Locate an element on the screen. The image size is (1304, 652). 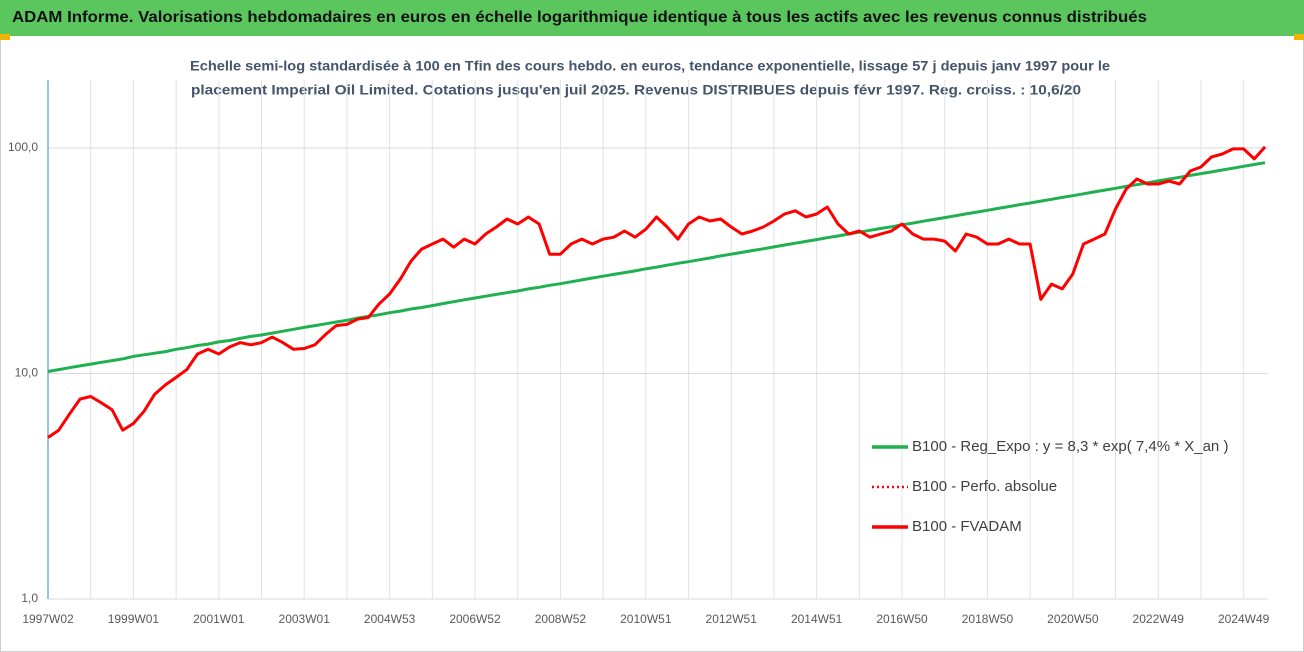
x-tick-label: 2008W52 is located at coordinates (561, 619).